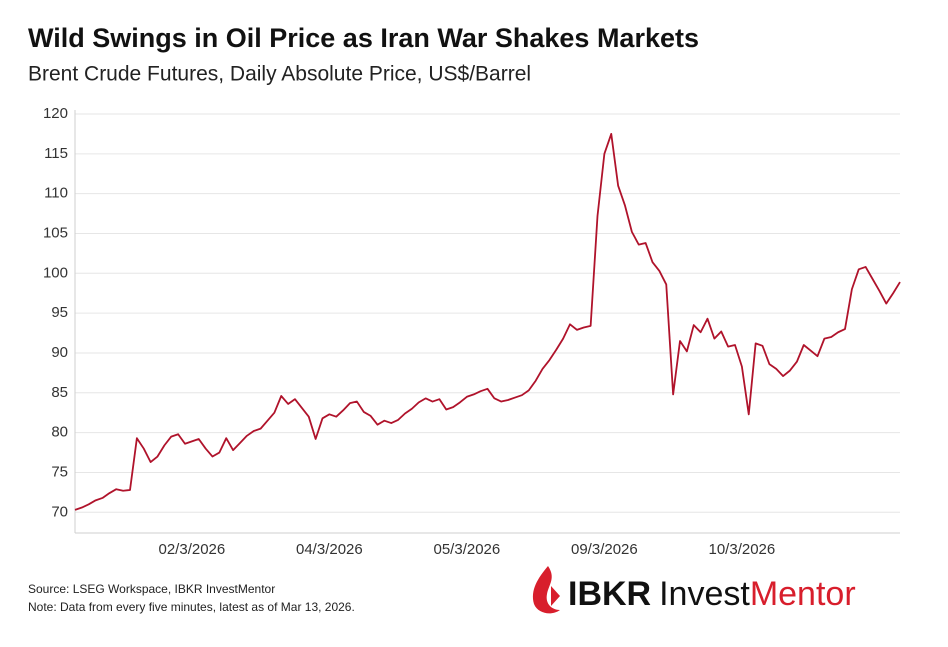 The image size is (948, 647). I want to click on logo: IBKR InvestMentor, so click(694, 590).